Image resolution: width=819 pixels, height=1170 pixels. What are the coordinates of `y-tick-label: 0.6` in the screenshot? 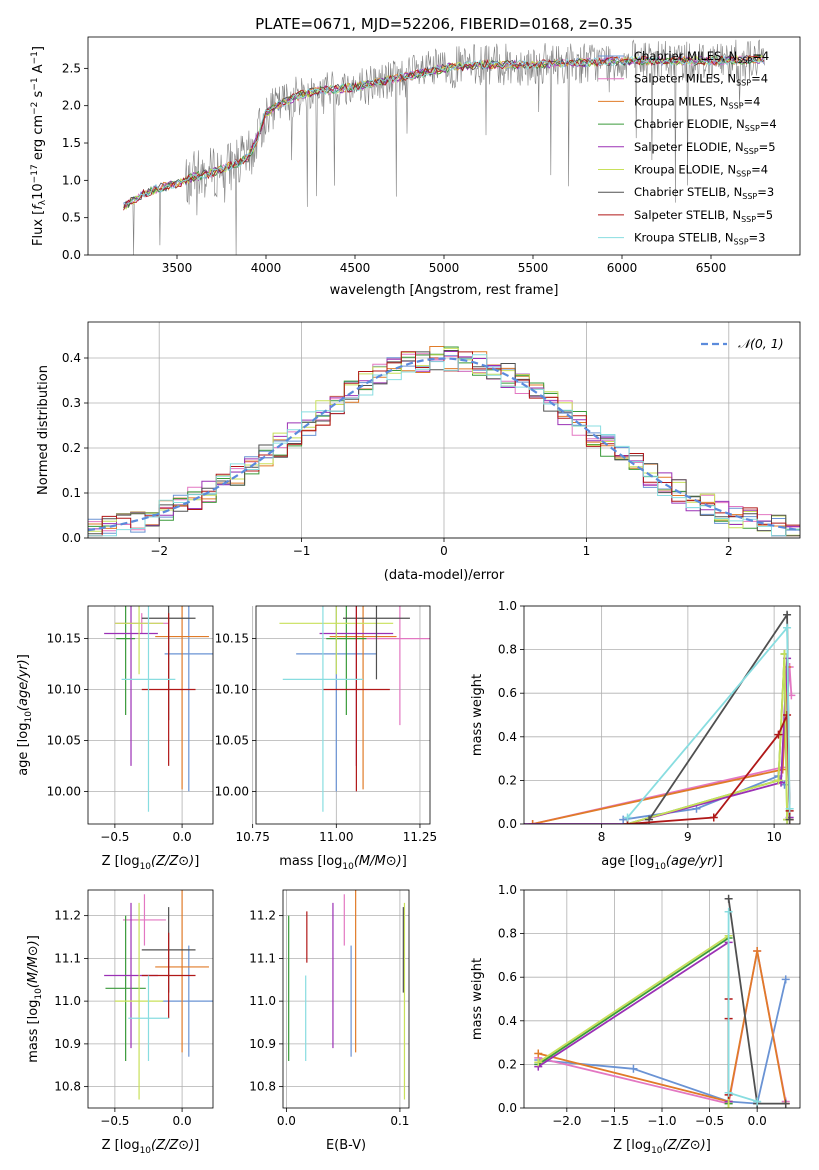 It's located at (507, 977).